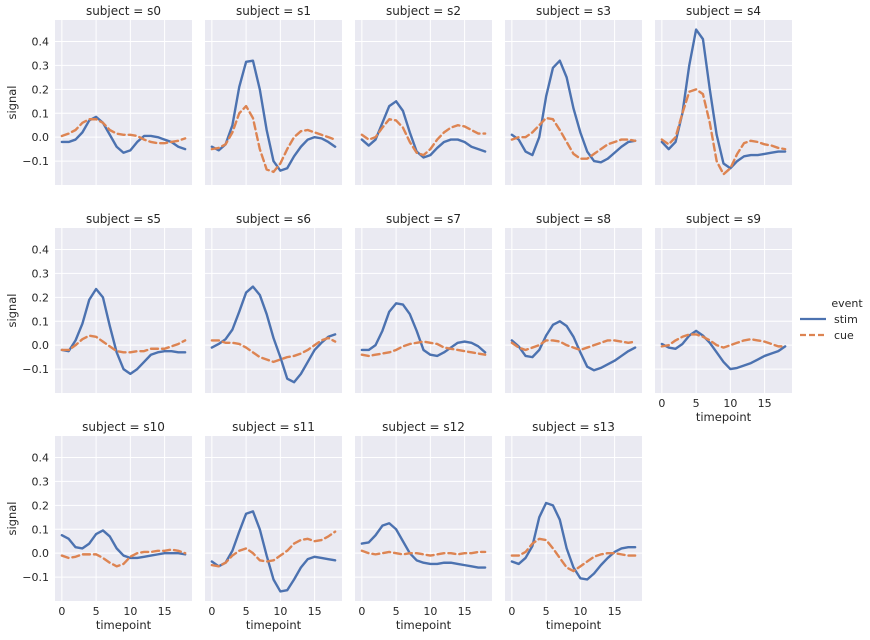  I want to click on panel-title: subject = s6, so click(273, 219).